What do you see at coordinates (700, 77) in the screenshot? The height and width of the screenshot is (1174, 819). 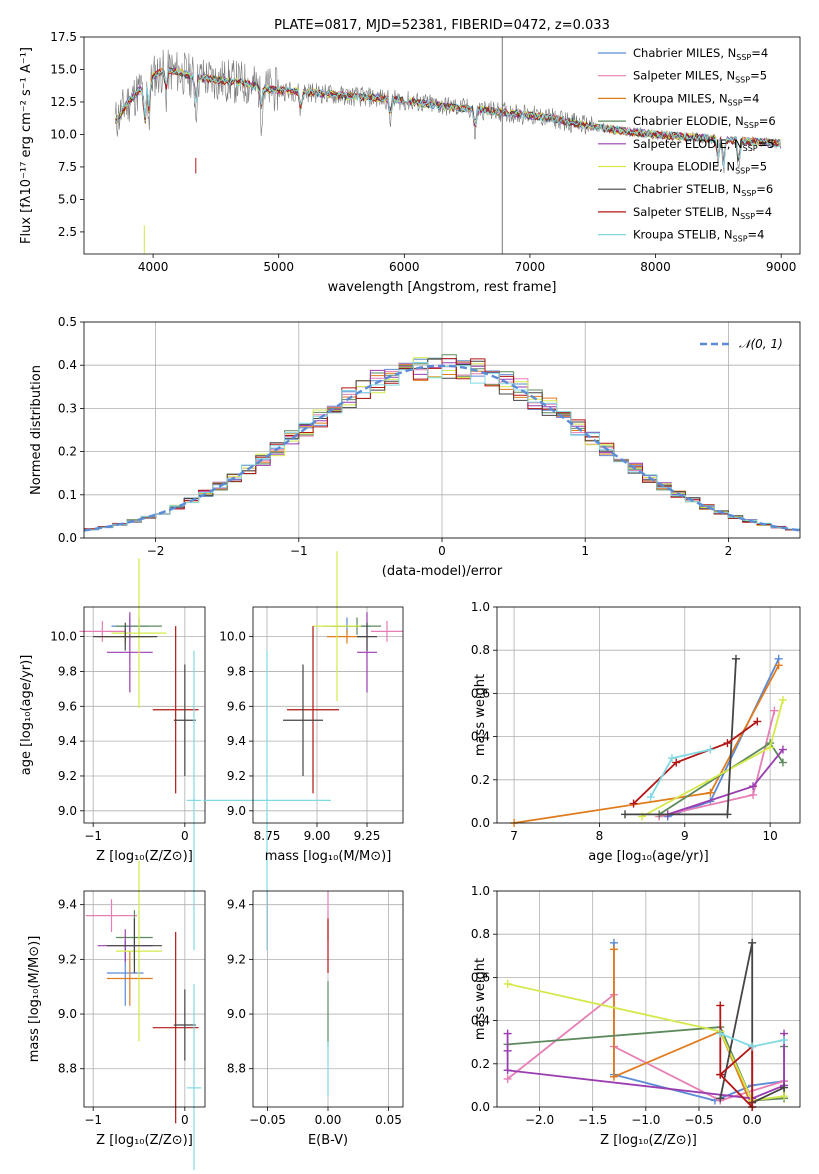 I see `legend-label: Salpeter MILES, NSSP=5` at bounding box center [700, 77].